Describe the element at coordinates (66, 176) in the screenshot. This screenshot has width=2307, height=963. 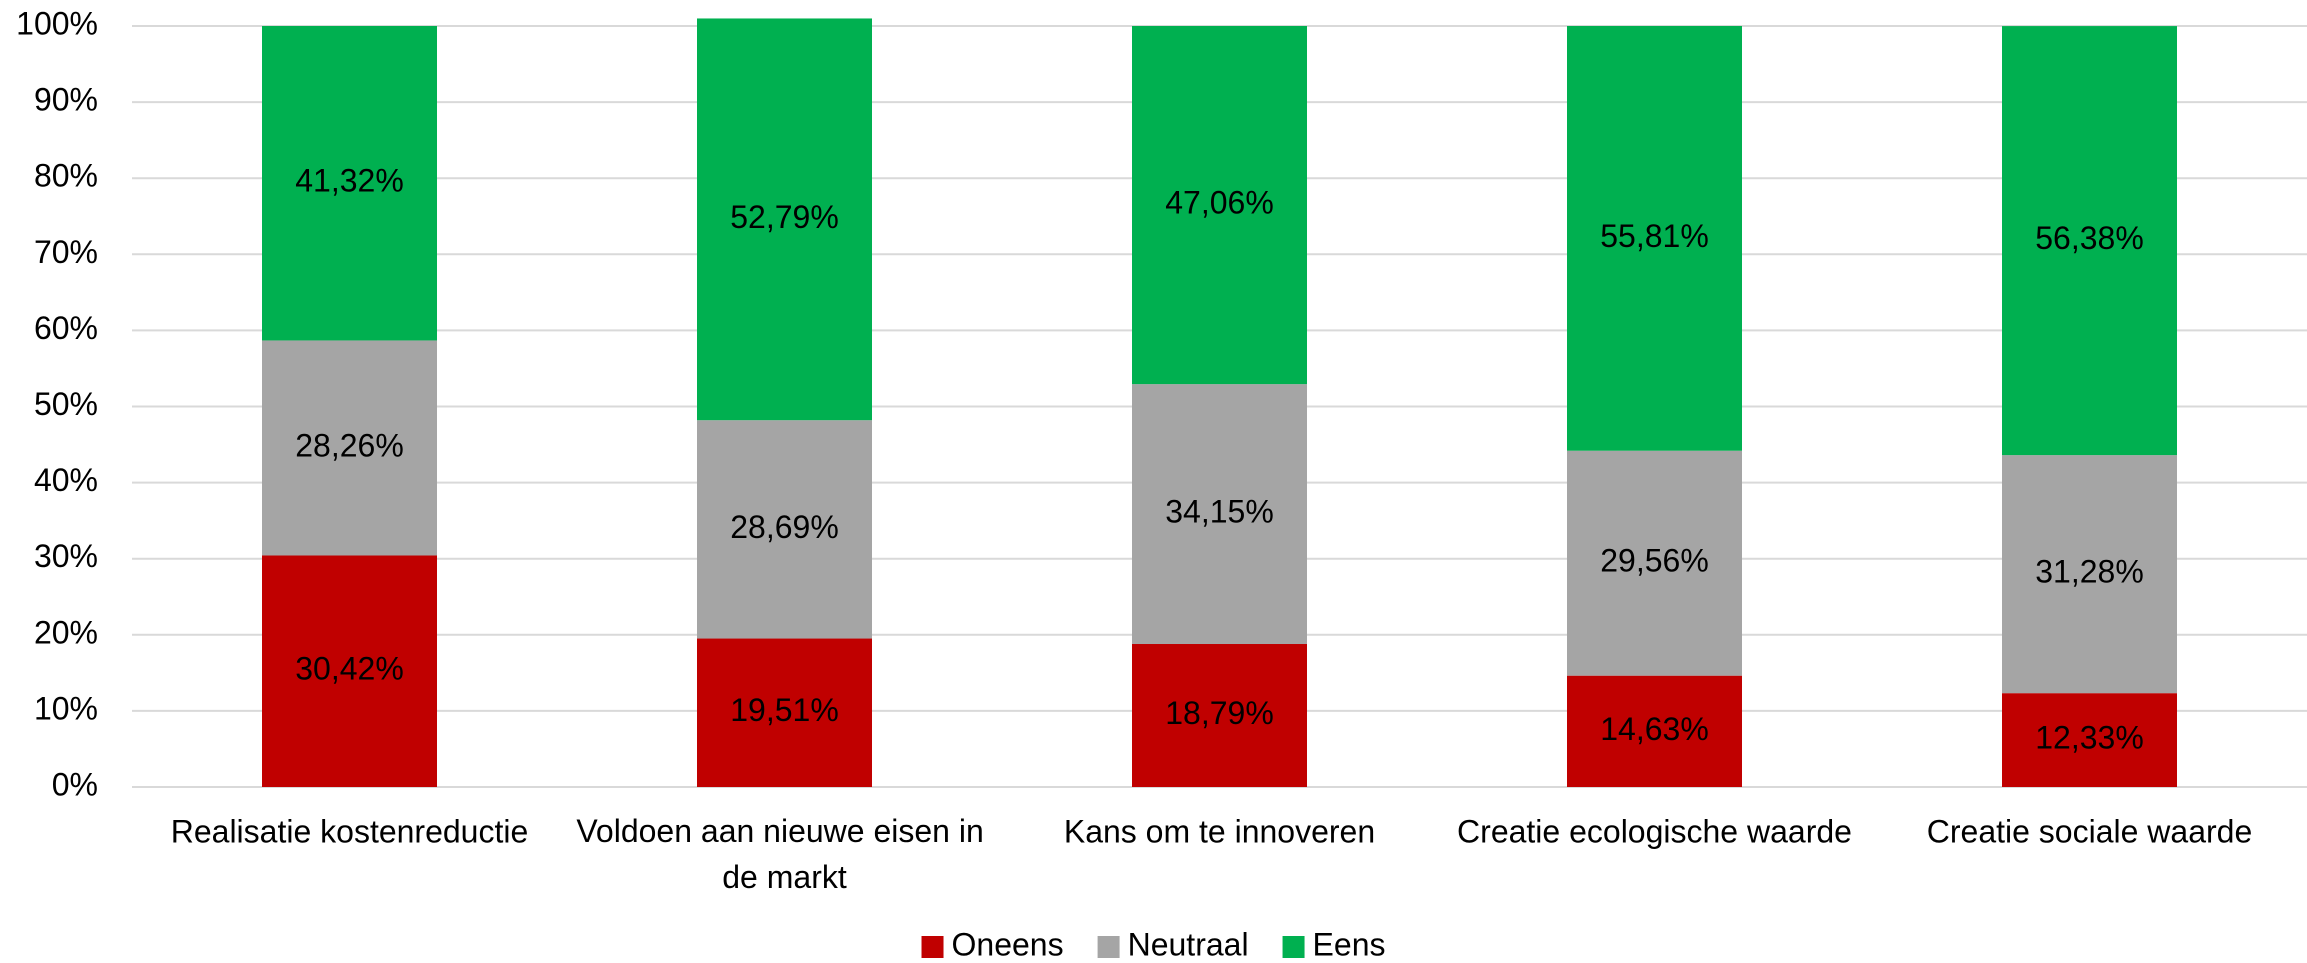
I see `y-tick-label: 80%` at that location.